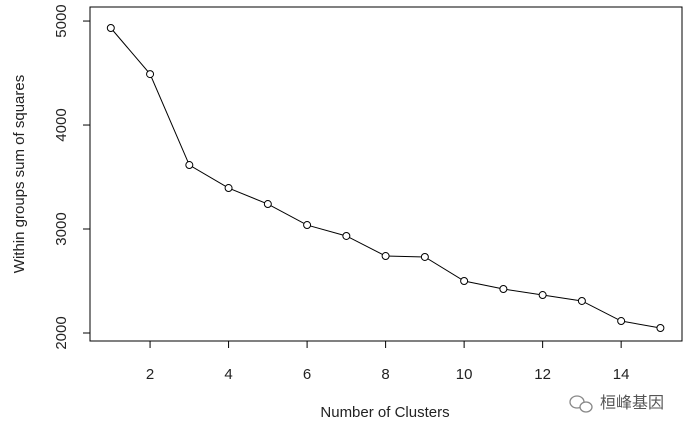 This screenshot has width=693, height=432. Describe the element at coordinates (61, 124) in the screenshot. I see `y-tick-label: 4000` at that location.